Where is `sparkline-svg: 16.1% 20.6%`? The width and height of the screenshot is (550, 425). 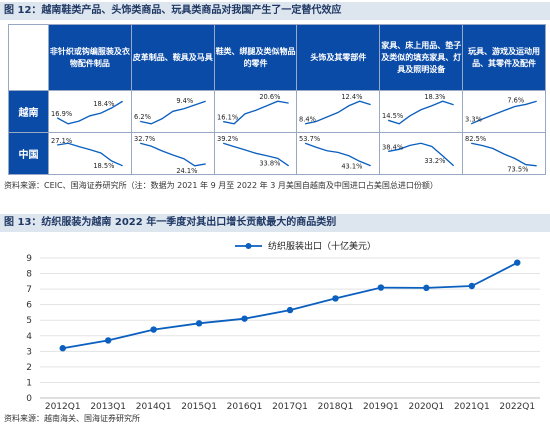
sparkline-svg: 16.1% 20.6% is located at coordinates (253, 109).